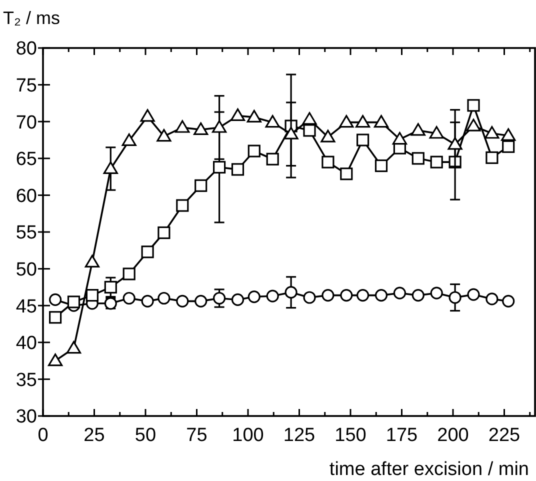 The image size is (536, 481). I want to click on y-tick-label: 75, so click(26, 85).